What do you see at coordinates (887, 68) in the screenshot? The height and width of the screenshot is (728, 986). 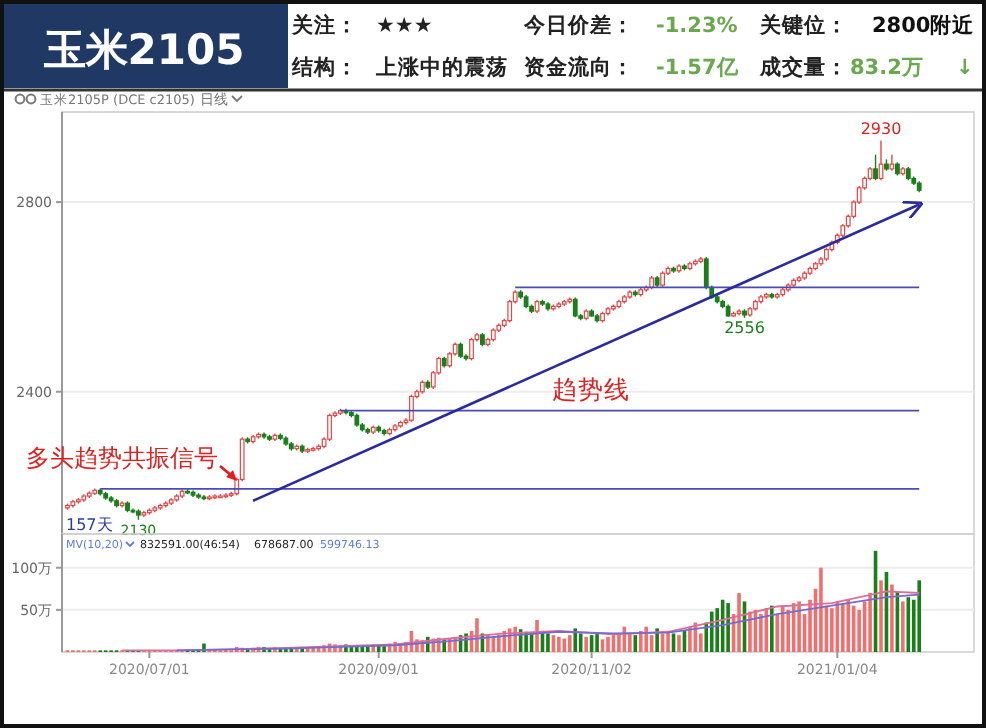 I see `text: 83.2万` at bounding box center [887, 68].